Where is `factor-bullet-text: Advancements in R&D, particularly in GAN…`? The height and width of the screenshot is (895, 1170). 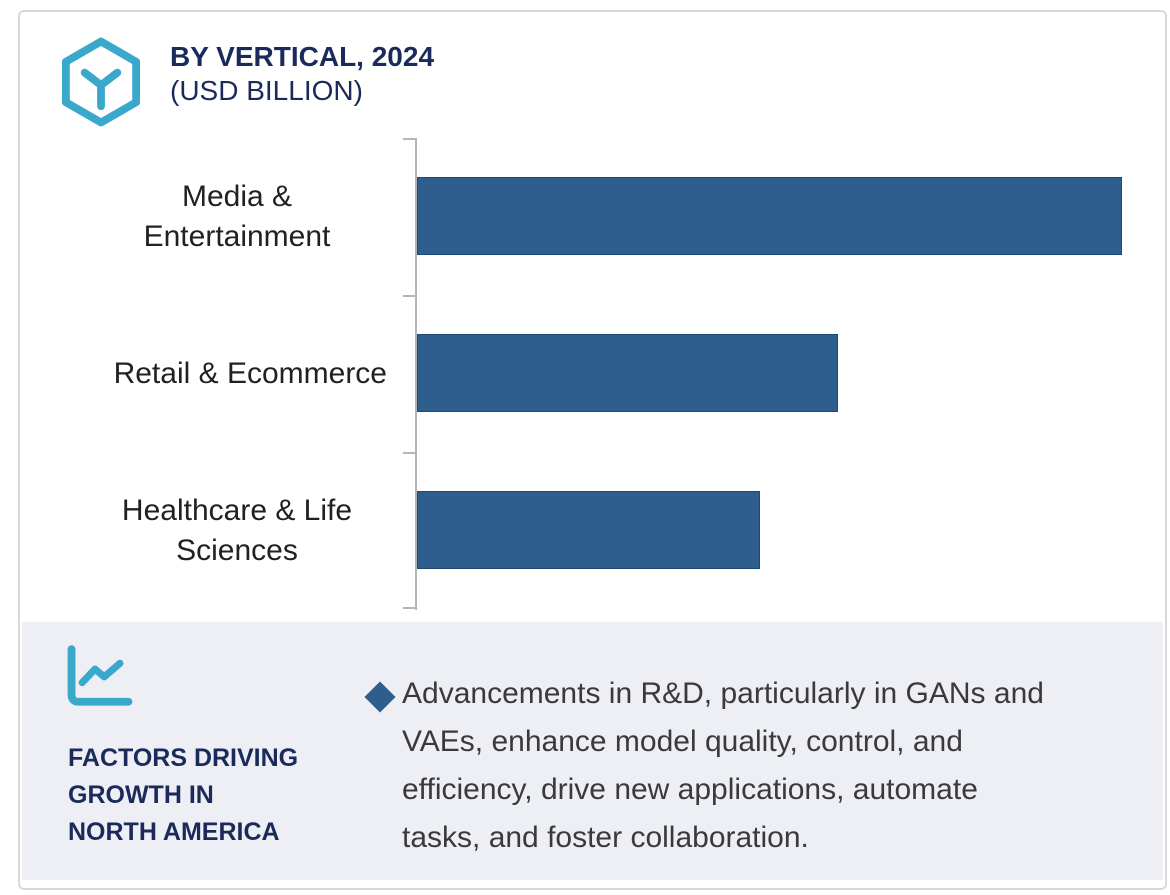 factor-bullet-text: Advancements in R&D, particularly in GAN… is located at coordinates (723, 765).